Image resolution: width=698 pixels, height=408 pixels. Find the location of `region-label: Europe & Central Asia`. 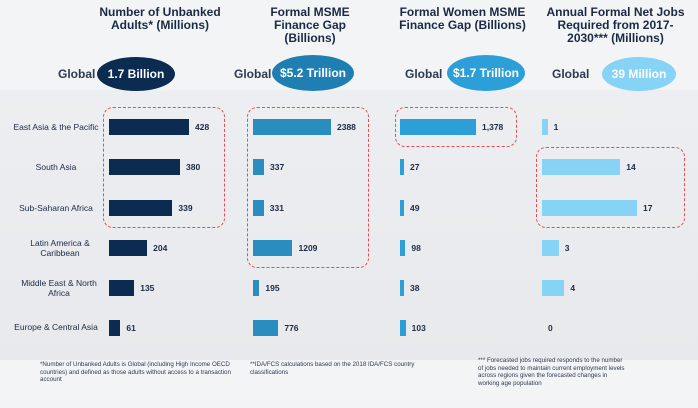

region-label: Europe & Central Asia is located at coordinates (56, 327).